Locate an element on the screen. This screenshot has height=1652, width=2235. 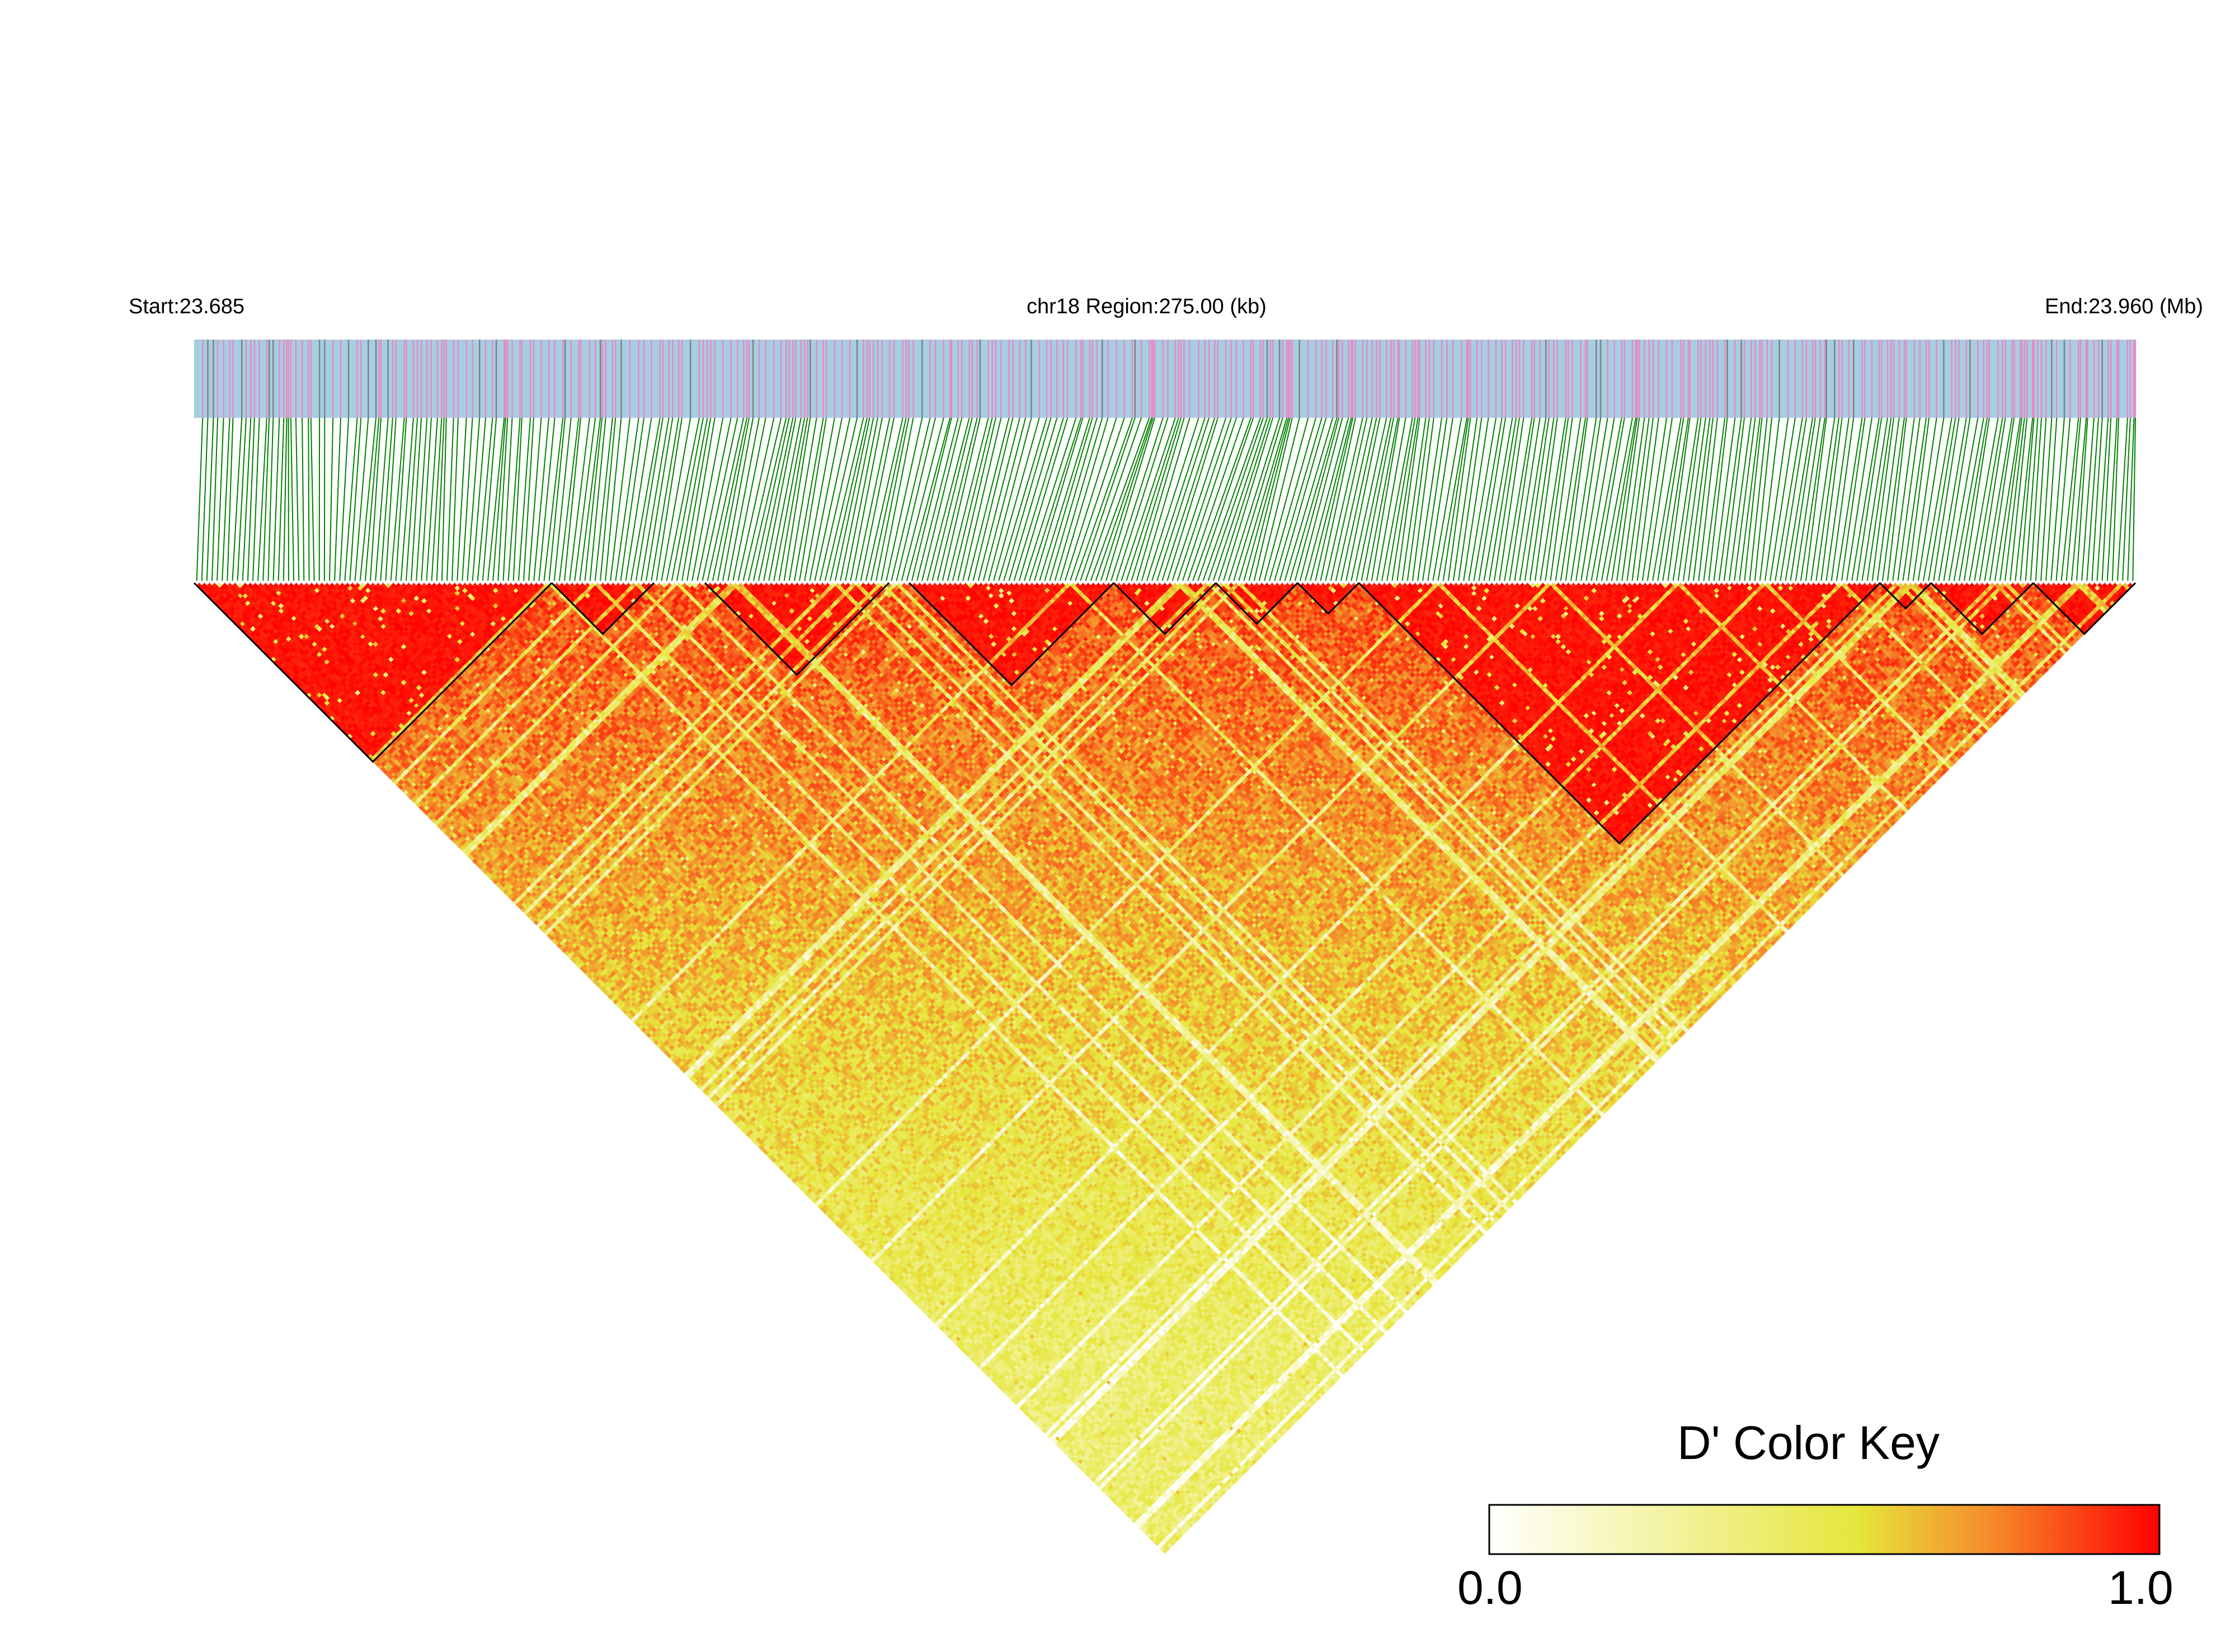
color-key-bar is located at coordinates (1824, 1529).